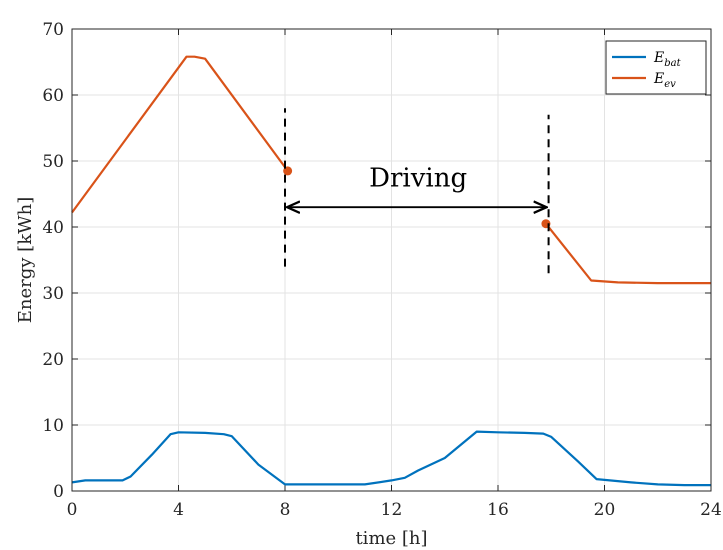 The image size is (723, 550). Describe the element at coordinates (667, 59) in the screenshot. I see `legend-entry: Ebat` at that location.